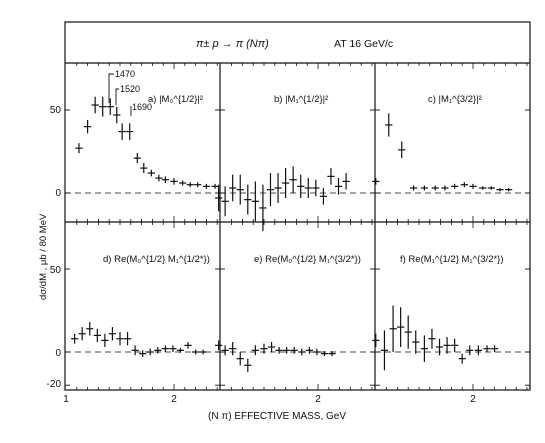 This screenshot has height=443, width=545. I want to click on resonance-label-1520: 1520, so click(130, 89).